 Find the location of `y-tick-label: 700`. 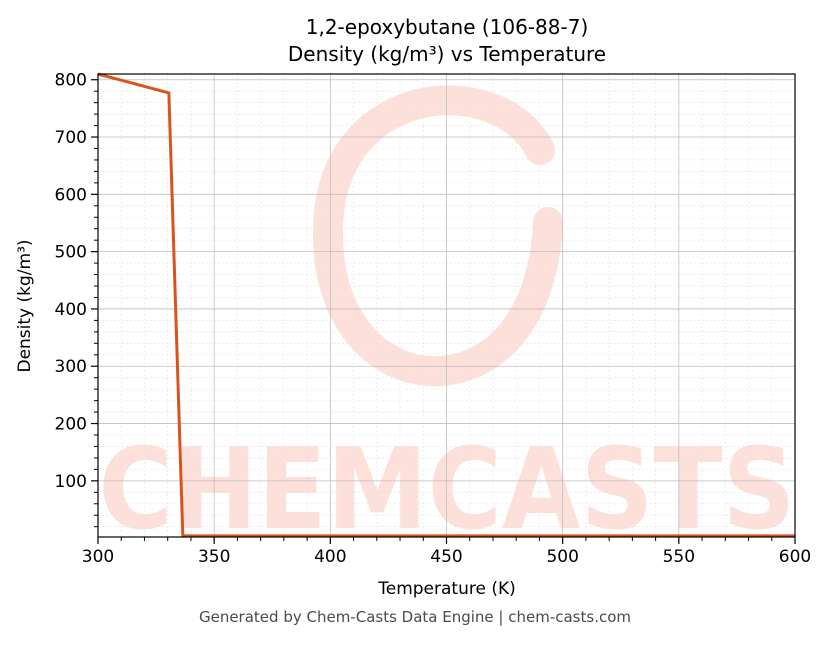

y-tick-label: 700 is located at coordinates (71, 138).